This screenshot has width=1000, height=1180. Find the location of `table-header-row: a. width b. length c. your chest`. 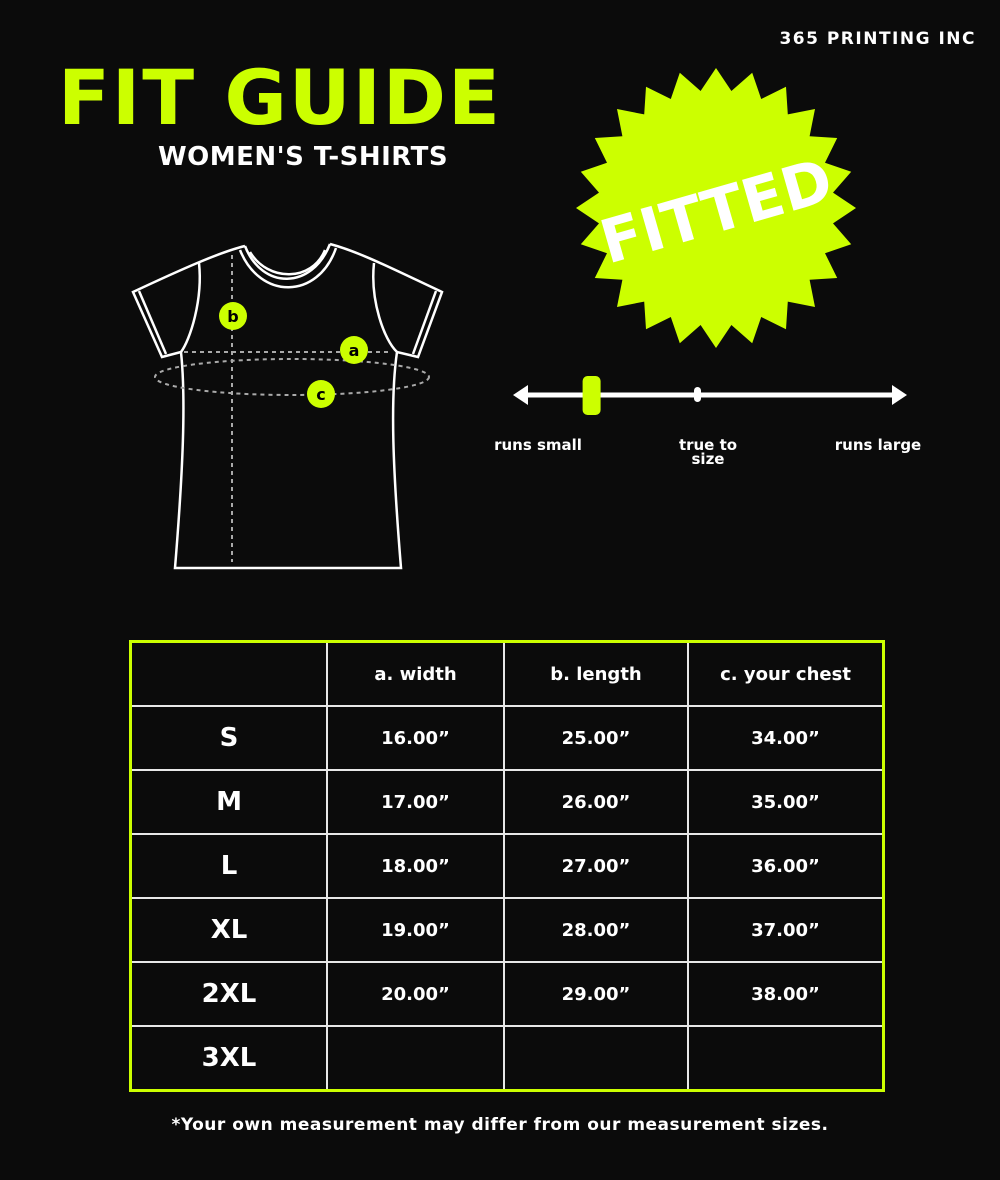

table-header-row: a. width b. length c. your chest is located at coordinates (507, 673).